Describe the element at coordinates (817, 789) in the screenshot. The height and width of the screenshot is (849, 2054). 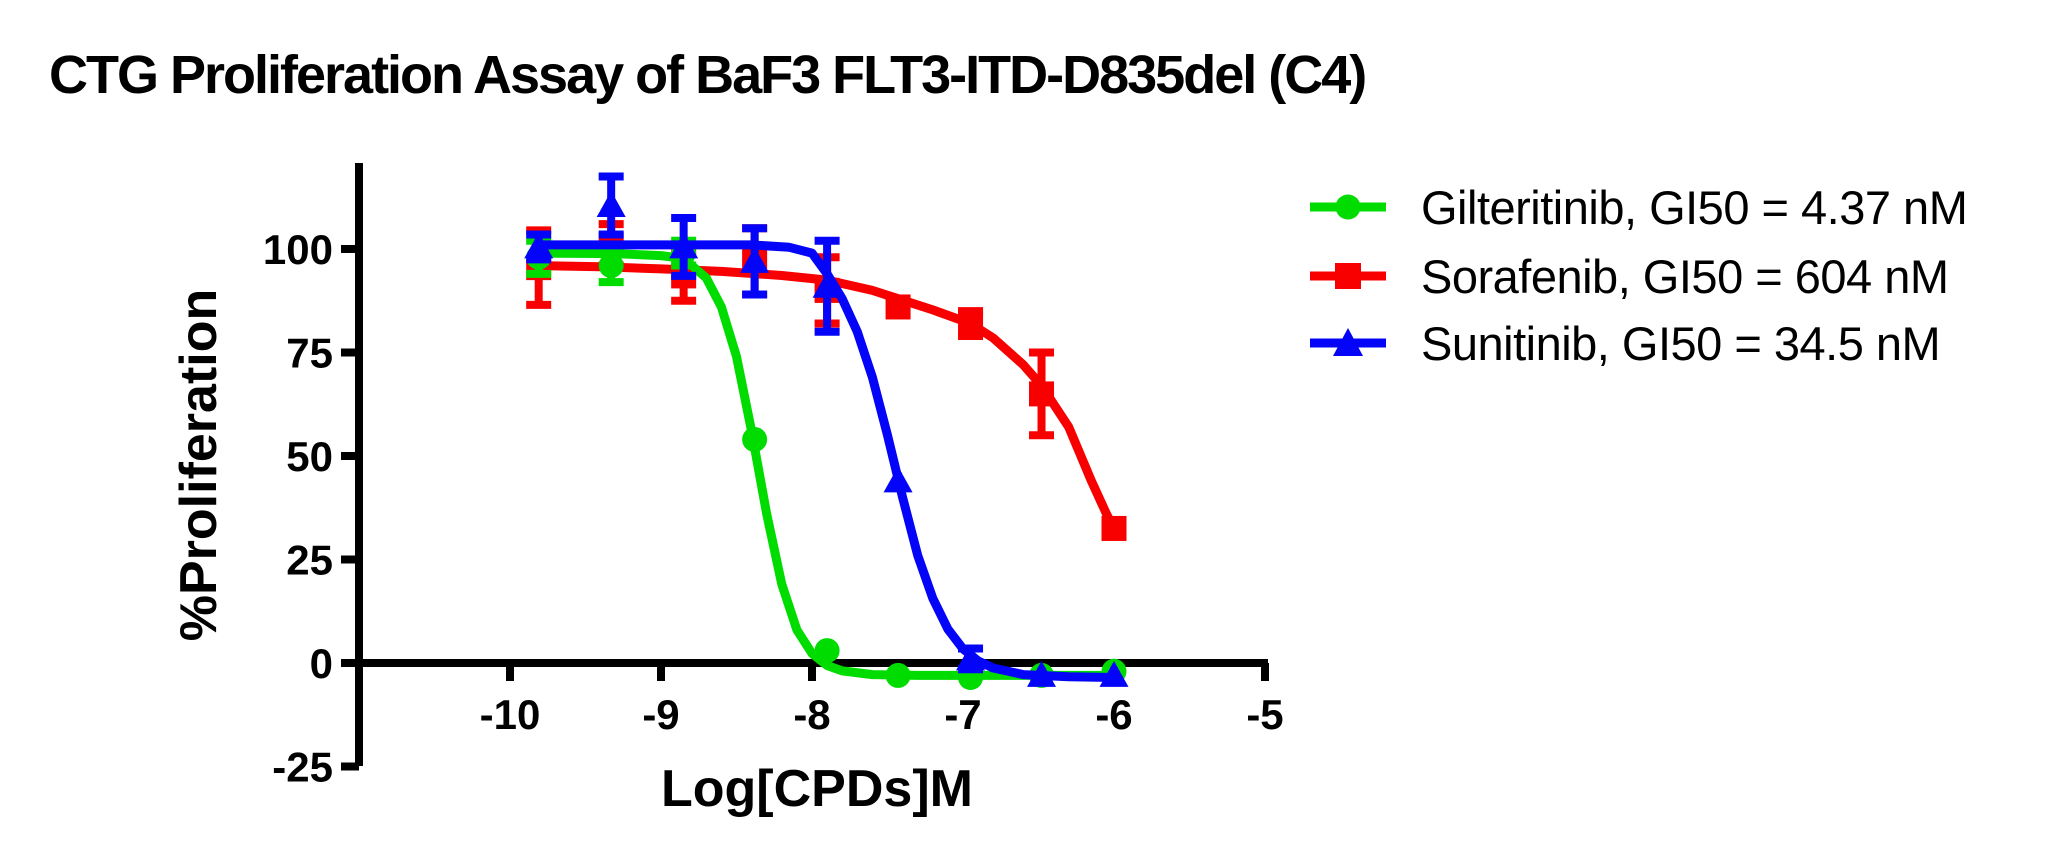
I see `x-axis-title: Log[CPDs]M` at that location.